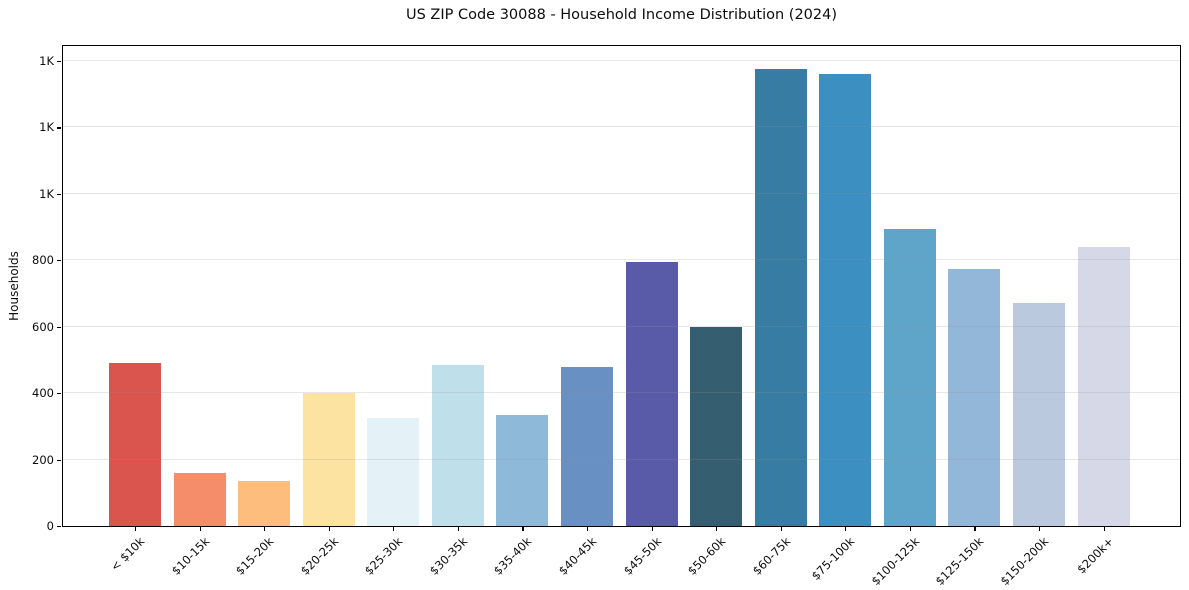 The height and width of the screenshot is (590, 1189). I want to click on y-tick-label: 200, so click(43, 459).